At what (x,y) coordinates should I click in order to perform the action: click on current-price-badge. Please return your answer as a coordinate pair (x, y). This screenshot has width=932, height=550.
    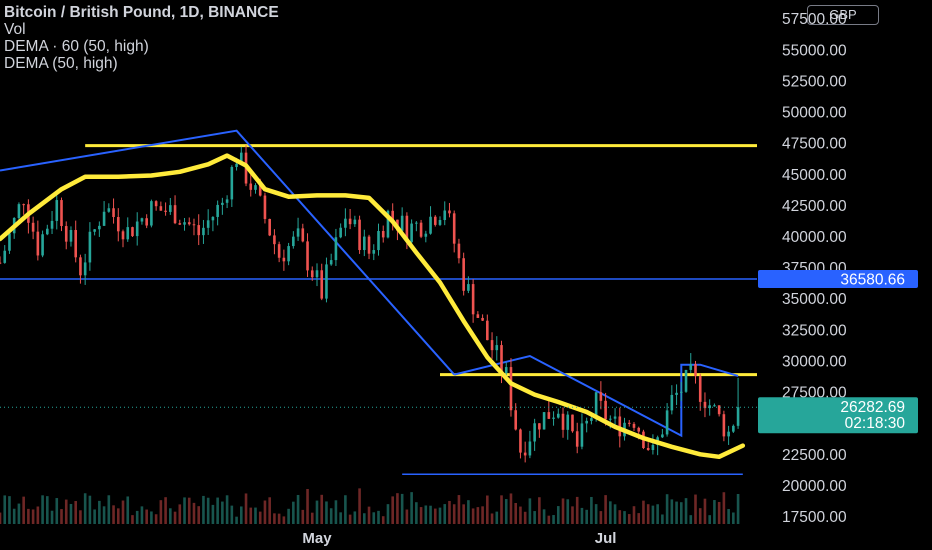
    Looking at the image, I should click on (838, 415).